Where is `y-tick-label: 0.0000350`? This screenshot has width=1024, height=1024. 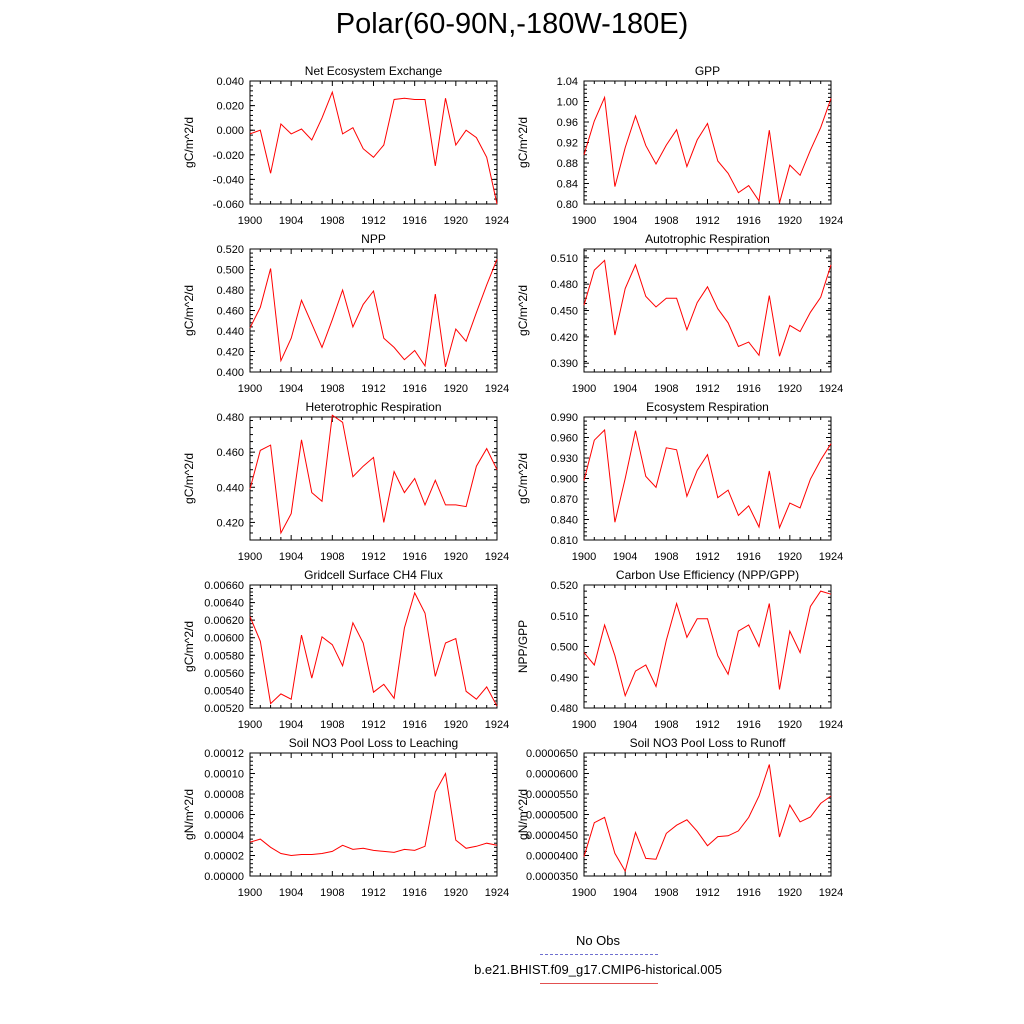 y-tick-label: 0.0000350 is located at coordinates (552, 877).